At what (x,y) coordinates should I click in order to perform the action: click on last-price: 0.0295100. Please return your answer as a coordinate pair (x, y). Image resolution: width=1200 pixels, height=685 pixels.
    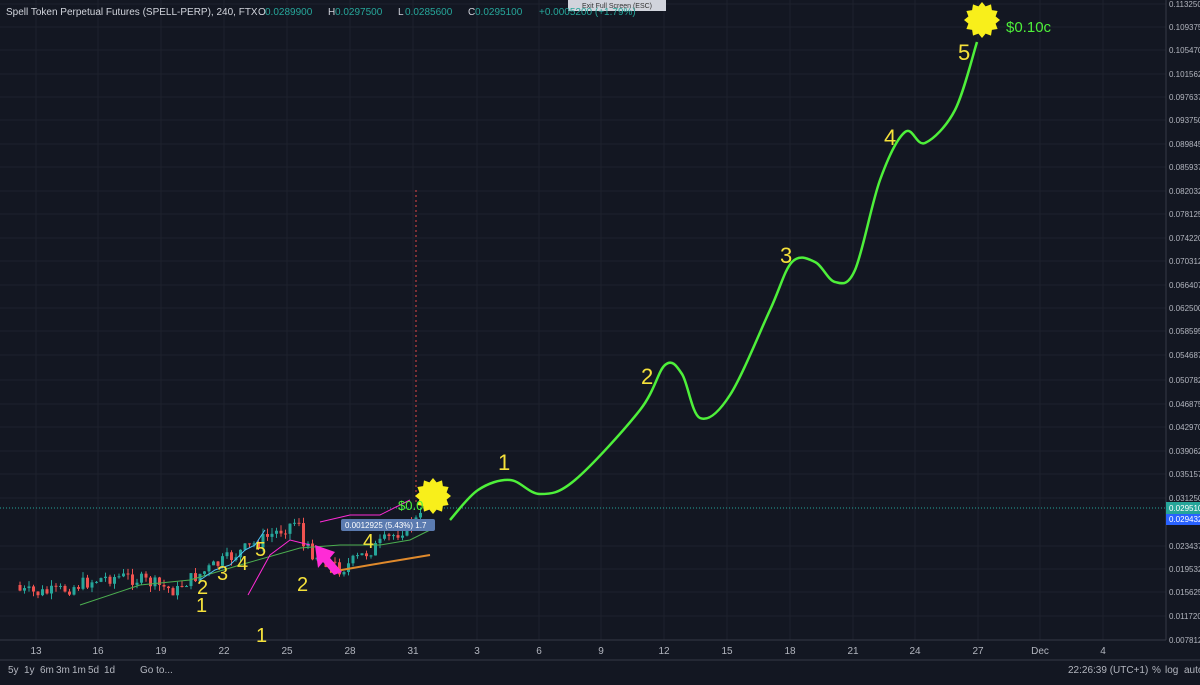
    Looking at the image, I should click on (1184, 508).